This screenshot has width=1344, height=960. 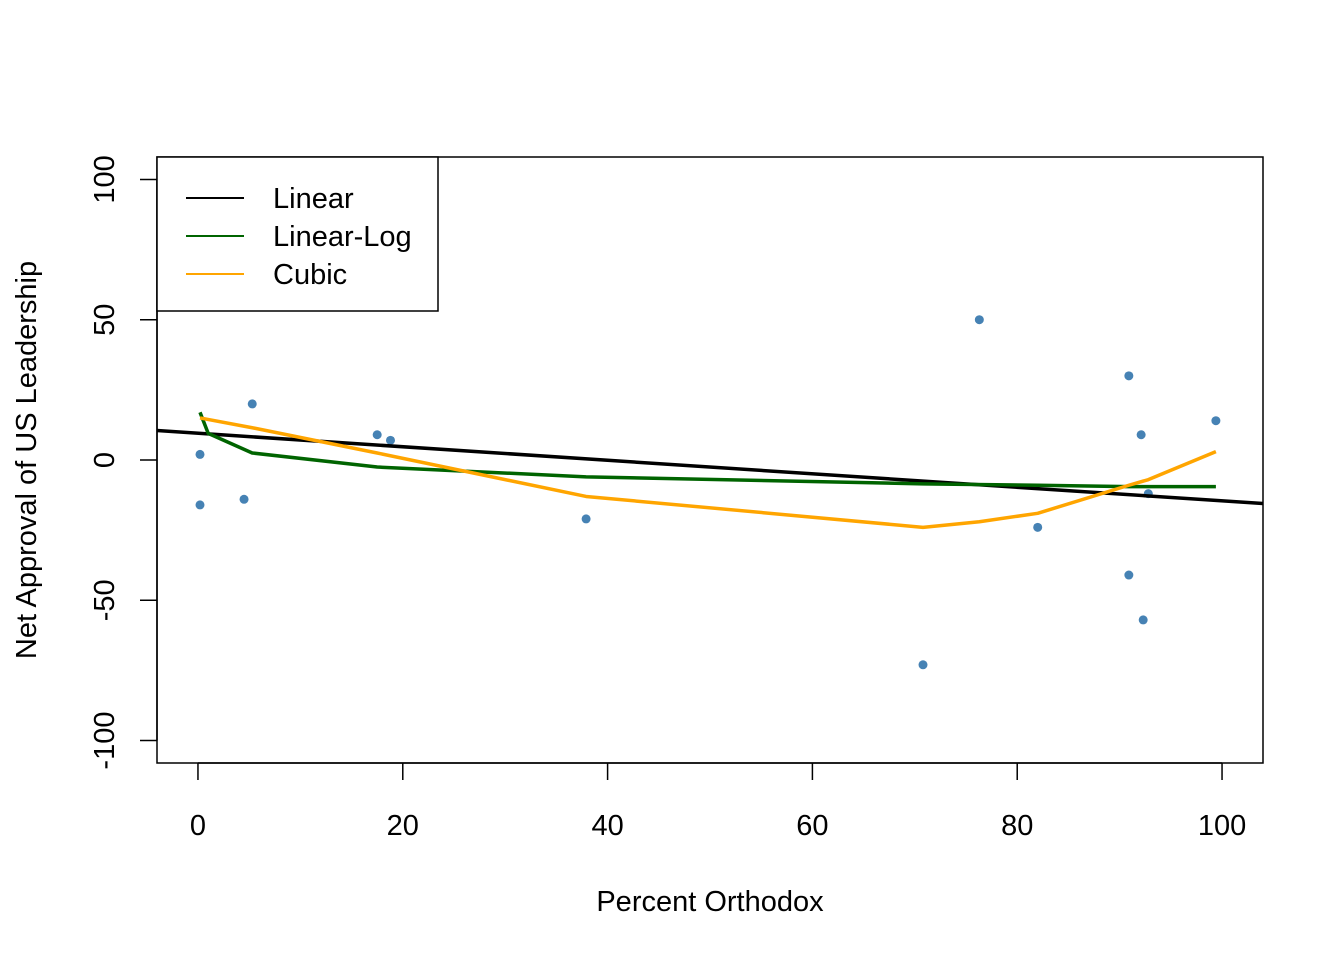 I want to click on x-tick-label: 20, so click(x=403, y=826).